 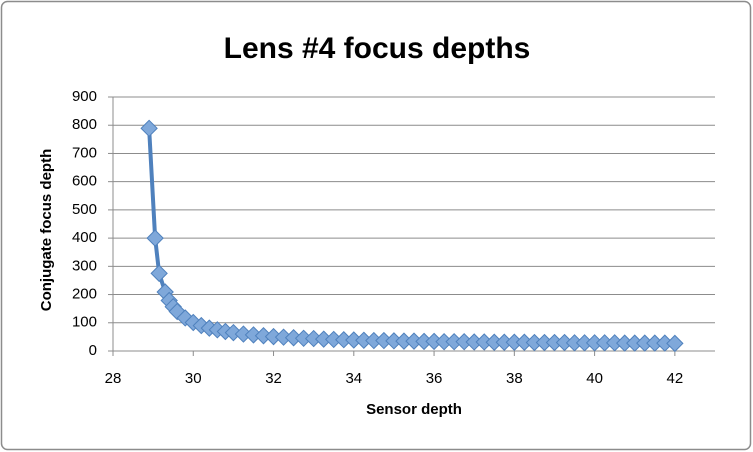 I want to click on x-tick-label: 32, so click(x=273, y=378).